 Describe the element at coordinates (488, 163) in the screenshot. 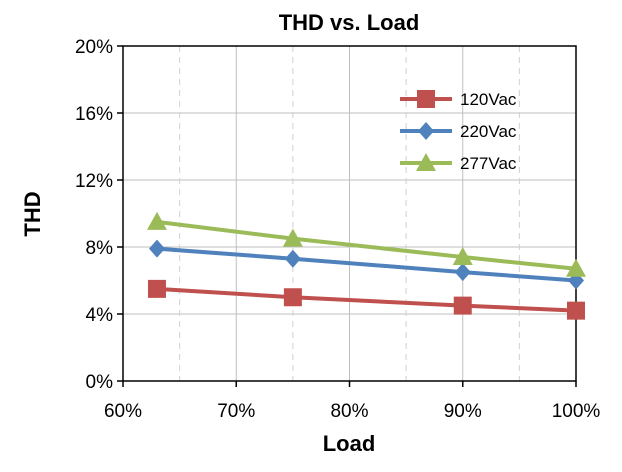

I see `legend-label-277vac: 277Vac` at that location.